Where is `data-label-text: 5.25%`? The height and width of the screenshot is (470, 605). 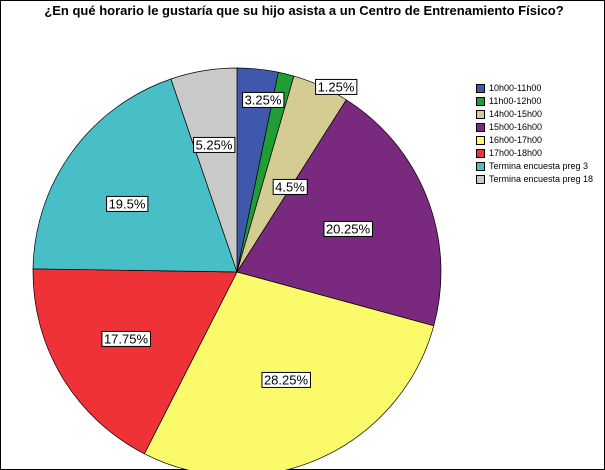
data-label-text: 5.25% is located at coordinates (214, 144).